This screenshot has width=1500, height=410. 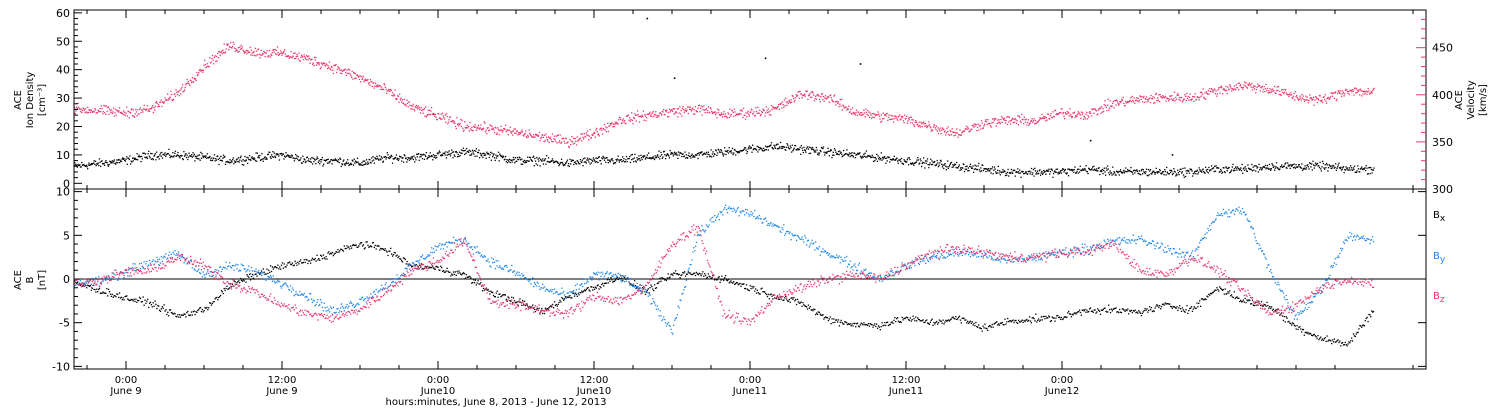 What do you see at coordinates (1459, 100) in the screenshot?
I see `velocity-axis-label-line-1: ACE` at bounding box center [1459, 100].